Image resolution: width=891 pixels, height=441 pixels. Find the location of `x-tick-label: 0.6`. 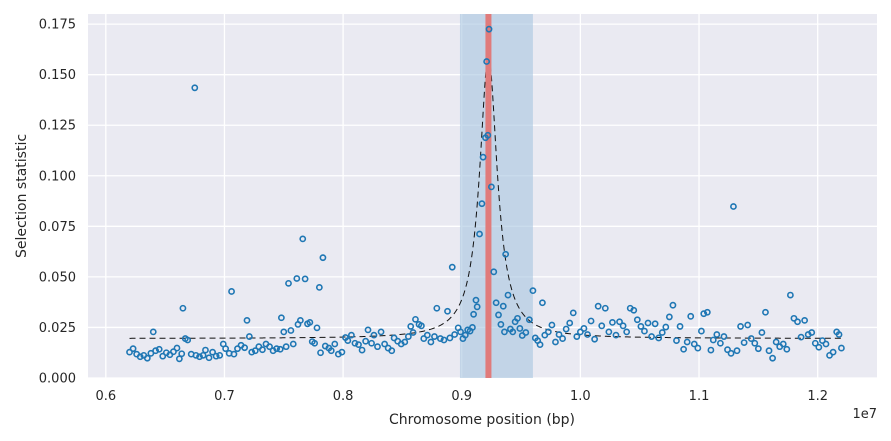

x-tick-label: 0.6 is located at coordinates (105, 396).